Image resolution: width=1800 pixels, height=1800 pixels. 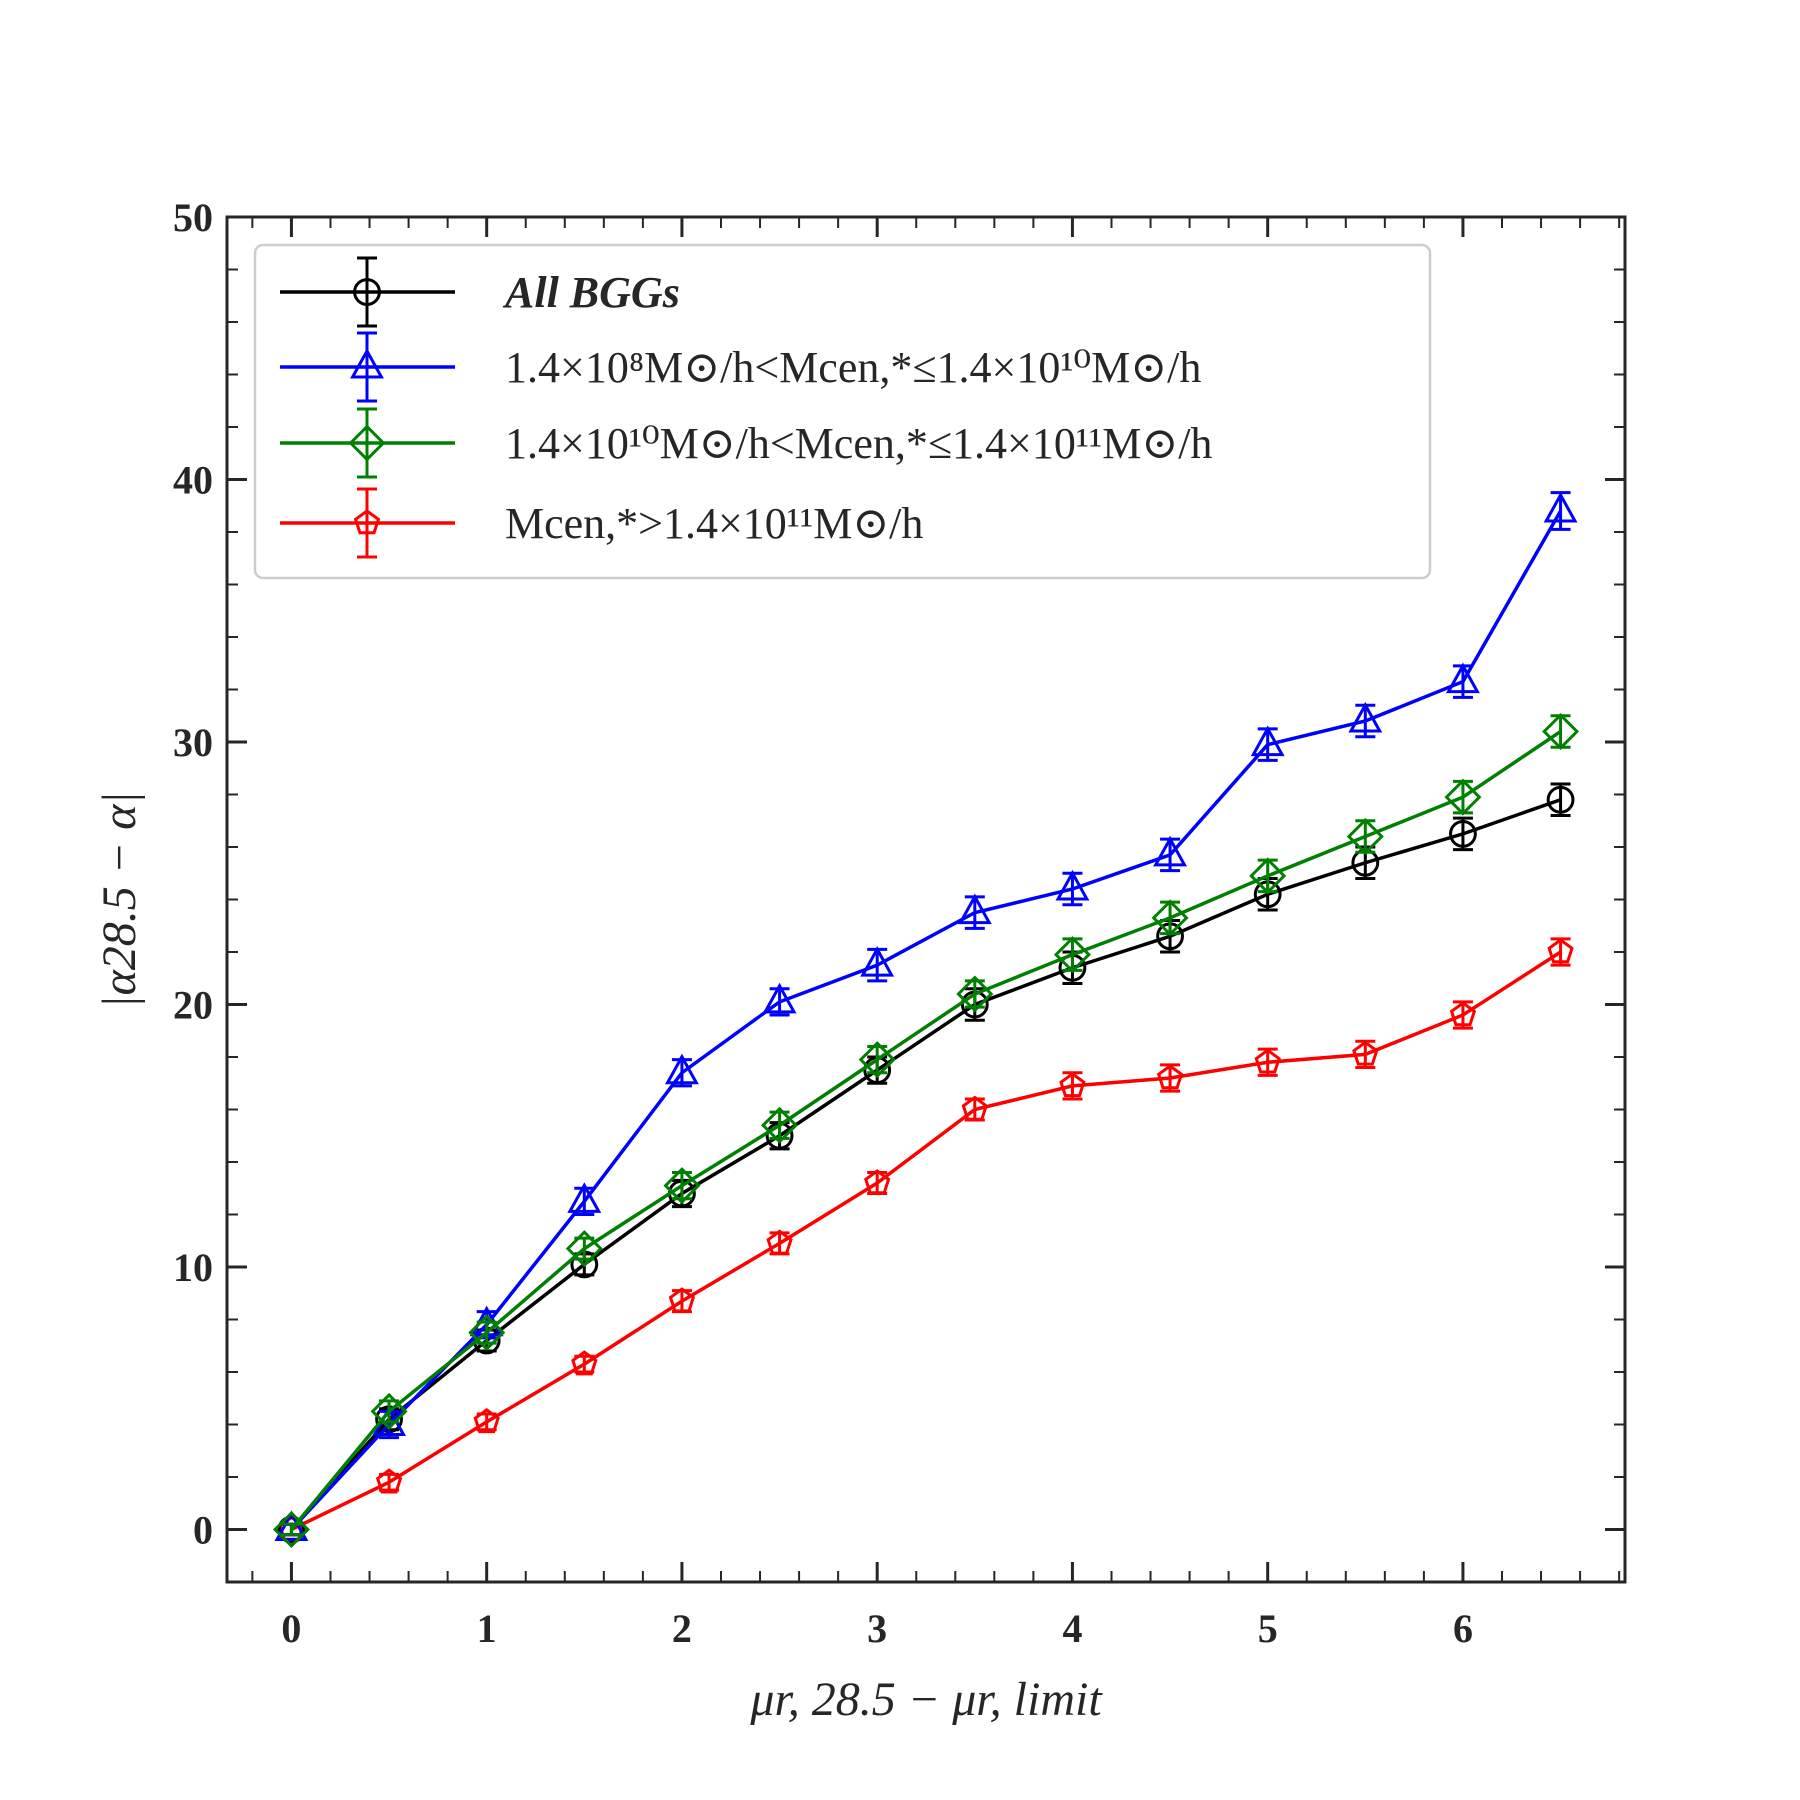 What do you see at coordinates (193, 742) in the screenshot?
I see `y-tick-label: 30` at bounding box center [193, 742].